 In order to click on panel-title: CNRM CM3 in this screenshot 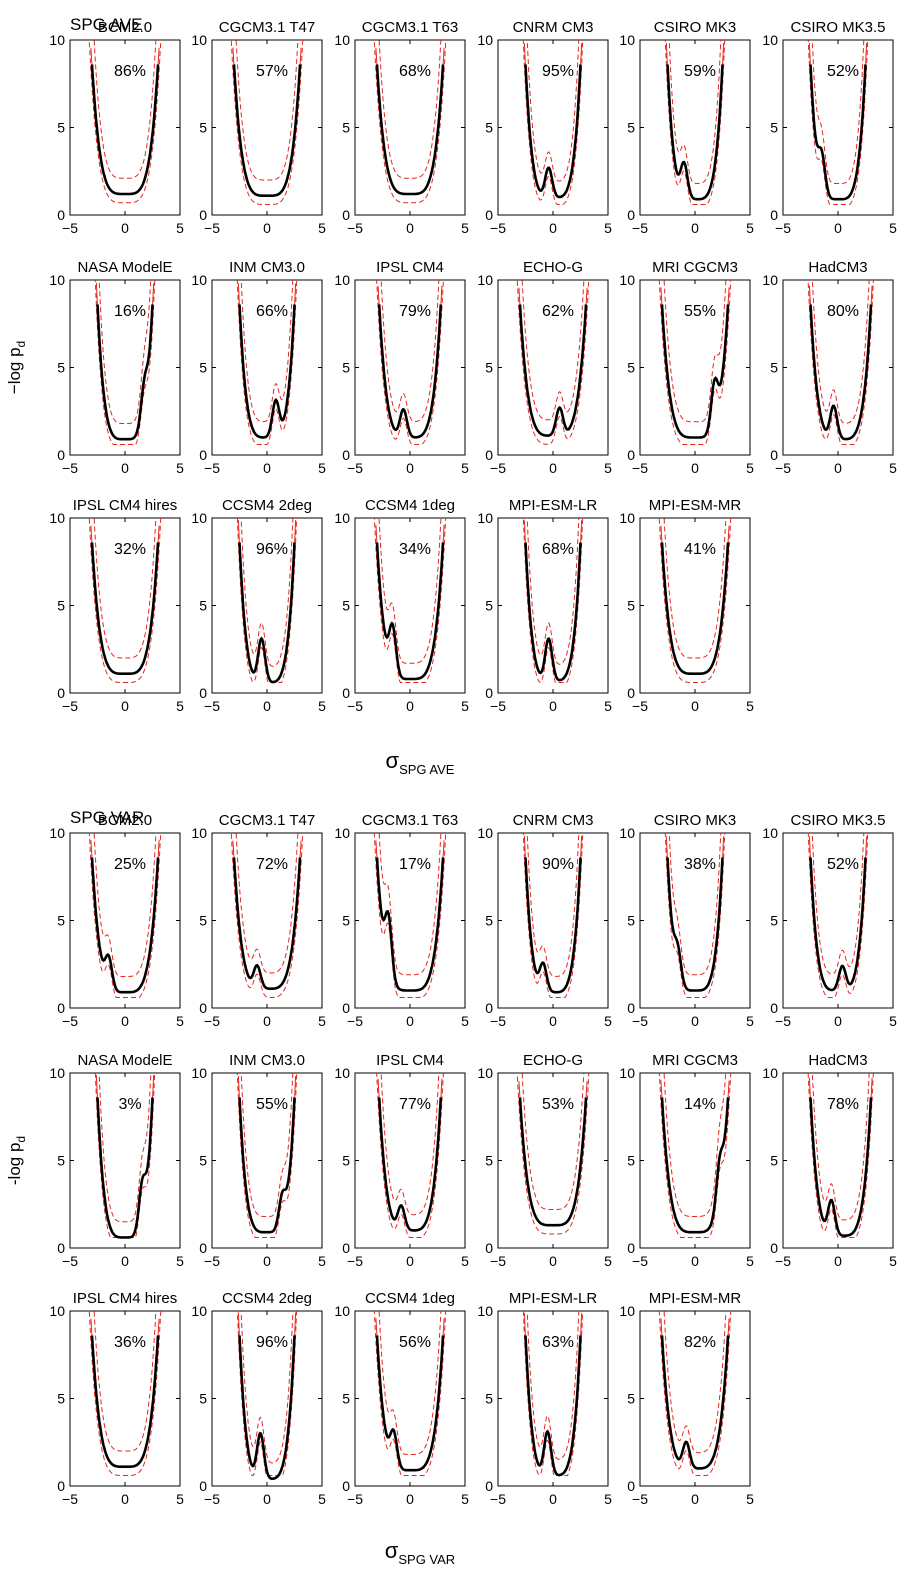, I will do `click(553, 820)`.